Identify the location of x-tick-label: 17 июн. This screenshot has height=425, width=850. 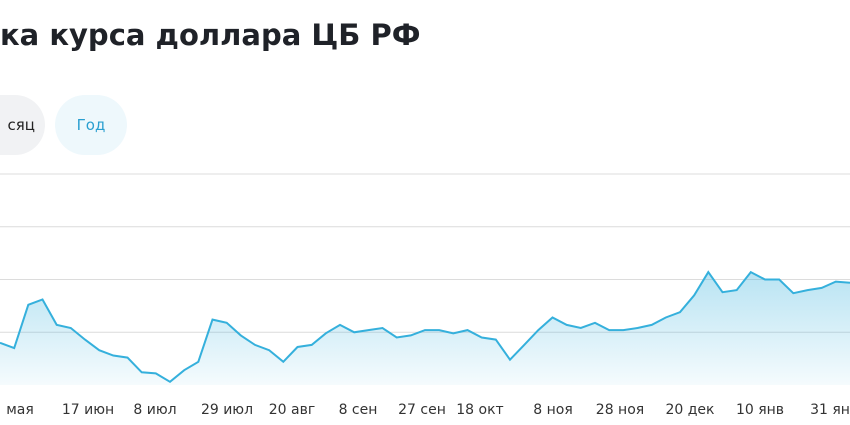
(88, 410).